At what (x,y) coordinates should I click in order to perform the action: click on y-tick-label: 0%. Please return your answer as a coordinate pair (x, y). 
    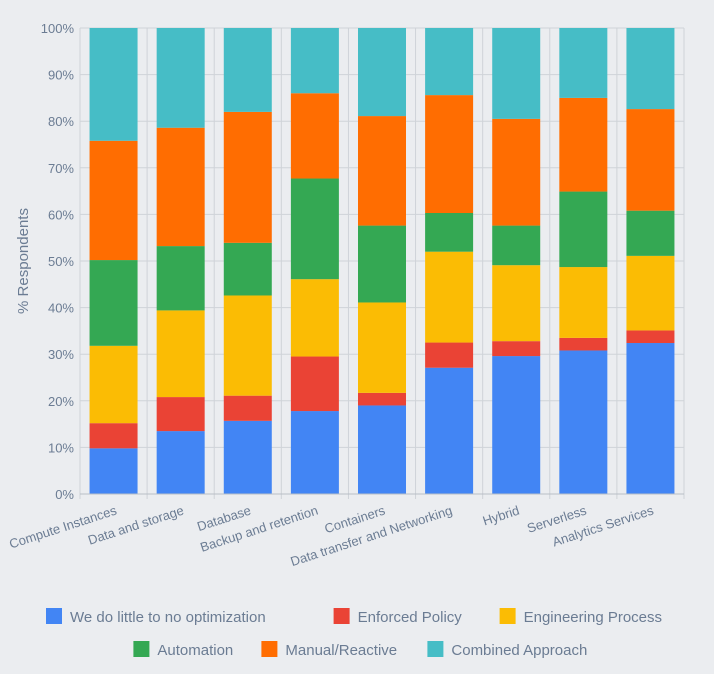
    Looking at the image, I should click on (64, 494).